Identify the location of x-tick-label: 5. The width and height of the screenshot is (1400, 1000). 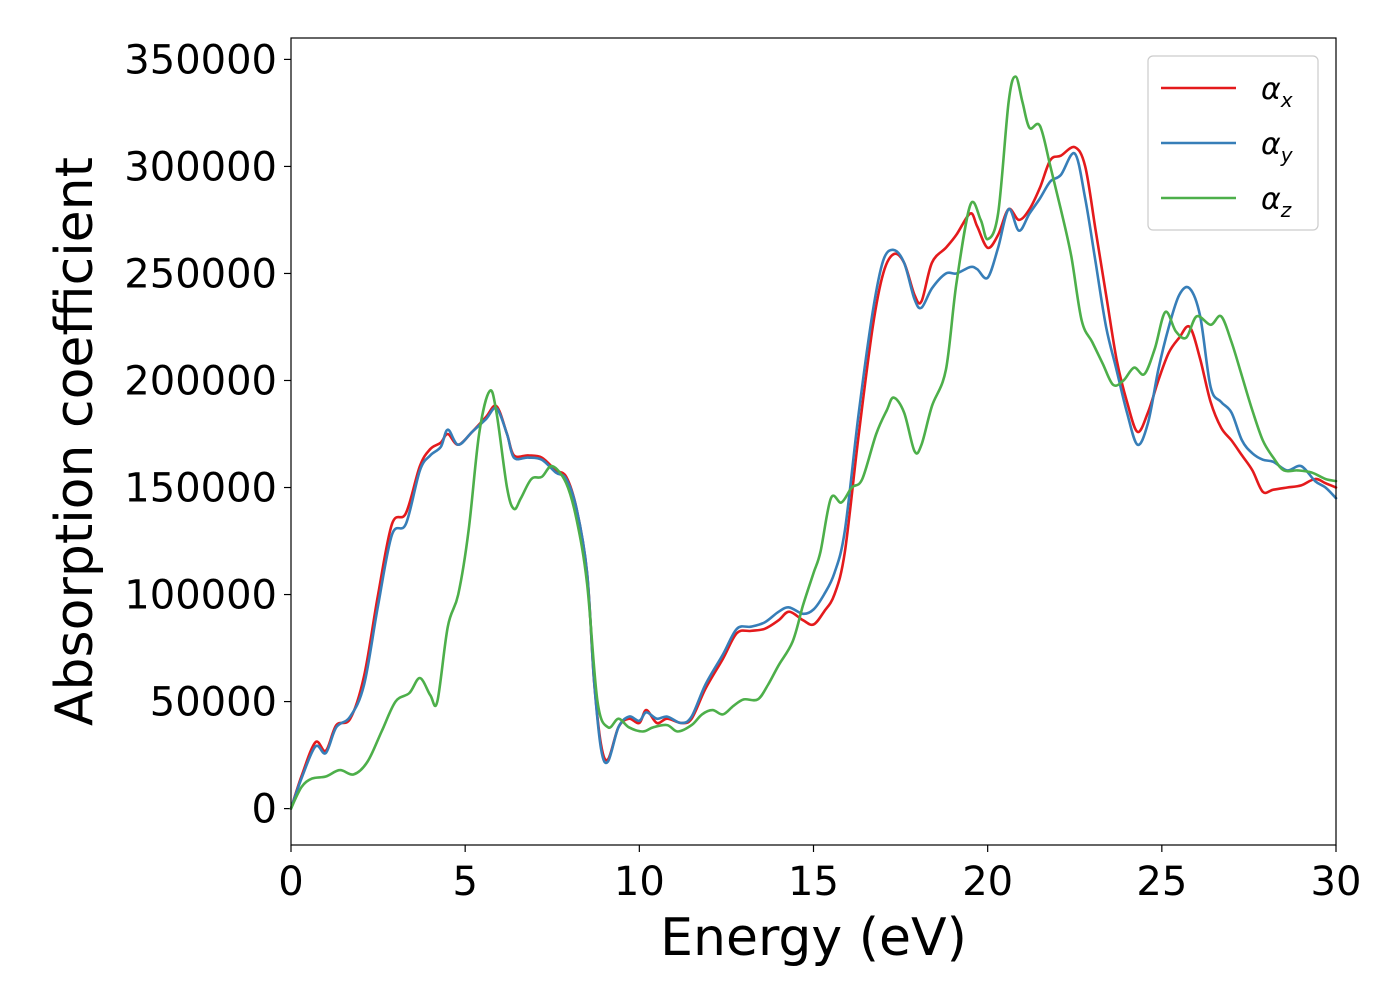
(464, 882).